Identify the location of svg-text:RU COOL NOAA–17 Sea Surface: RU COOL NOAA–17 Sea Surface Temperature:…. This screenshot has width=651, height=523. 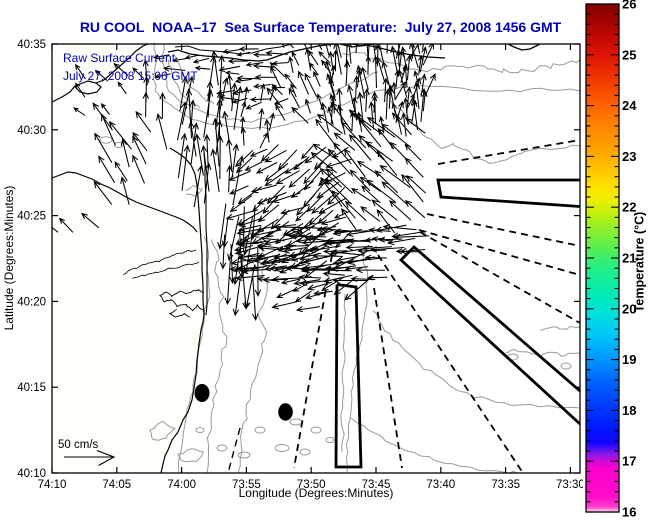
(321, 27).